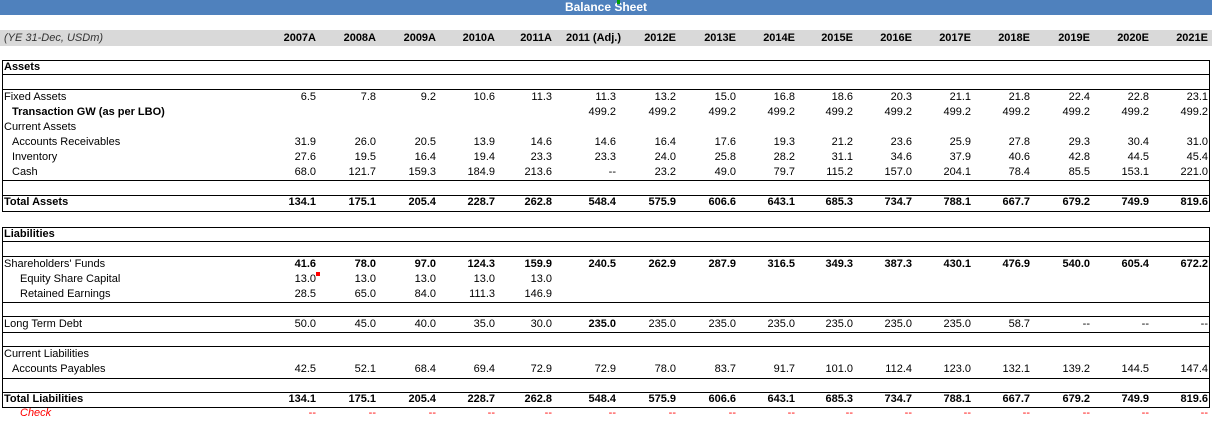  What do you see at coordinates (839, 172) in the screenshot?
I see `value-cell: 115.2` at bounding box center [839, 172].